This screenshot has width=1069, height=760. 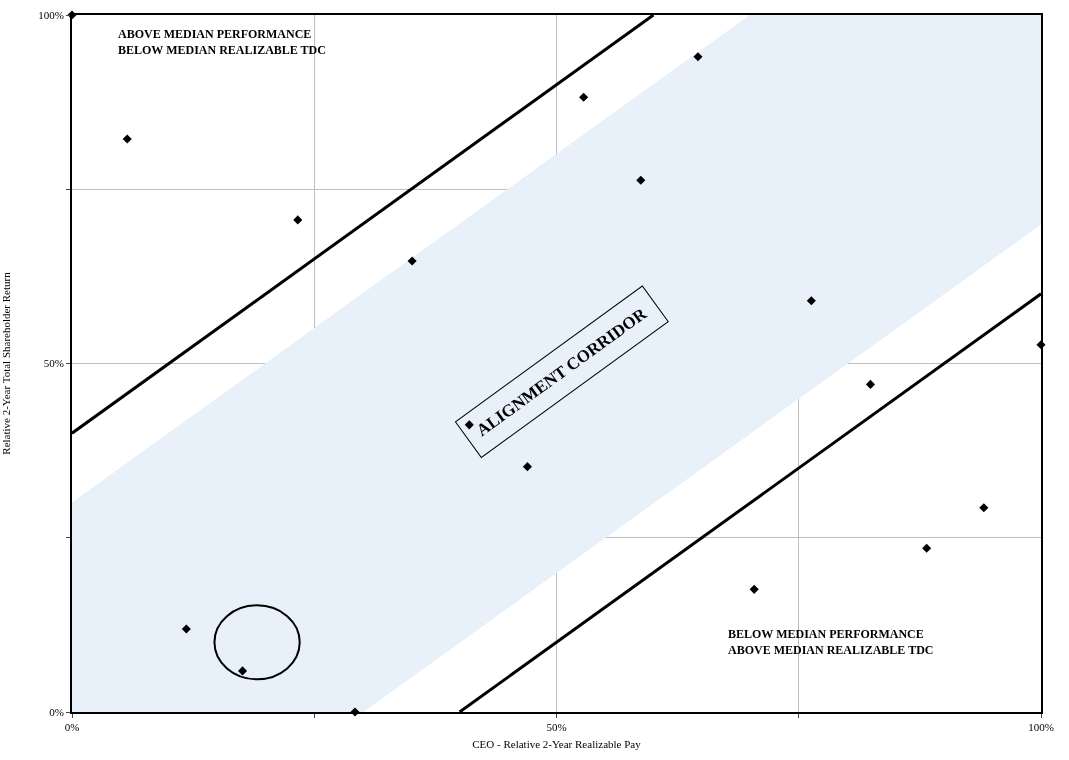 What do you see at coordinates (6, 363) in the screenshot?
I see `y-axis-title: Relative 2-Year Total Shareholder Return` at bounding box center [6, 363].